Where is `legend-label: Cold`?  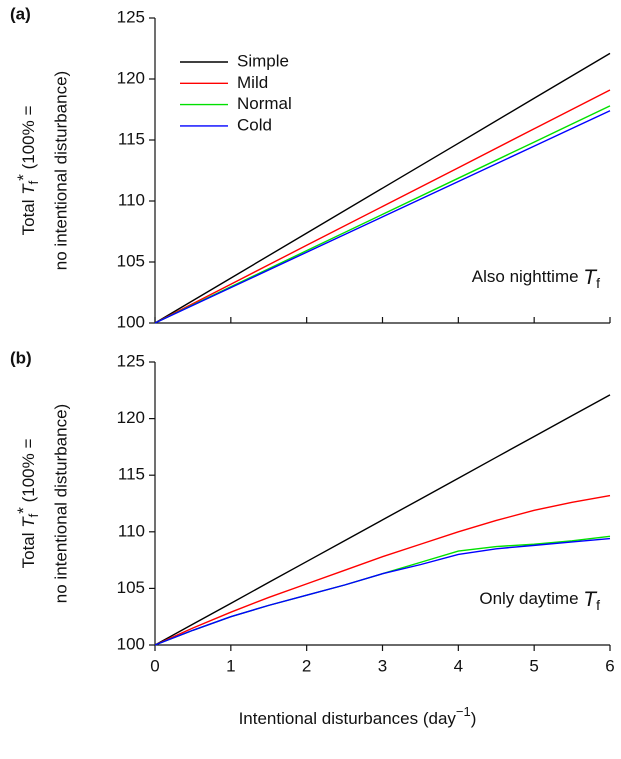
legend-label: Cold is located at coordinates (254, 124).